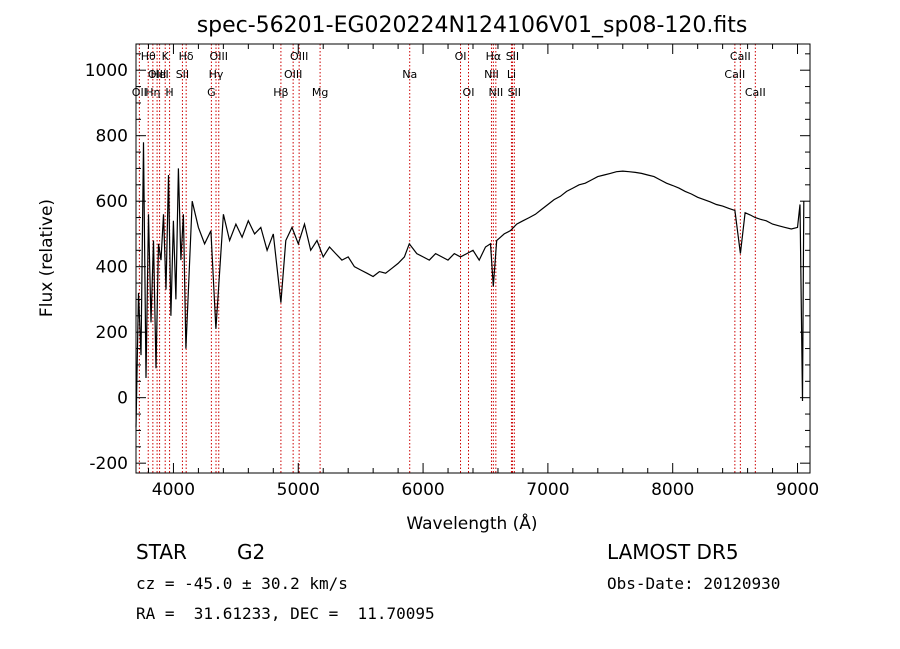 The width and height of the screenshot is (900, 649). What do you see at coordinates (112, 333) in the screenshot?
I see `y-tick-label: 200` at bounding box center [112, 333].